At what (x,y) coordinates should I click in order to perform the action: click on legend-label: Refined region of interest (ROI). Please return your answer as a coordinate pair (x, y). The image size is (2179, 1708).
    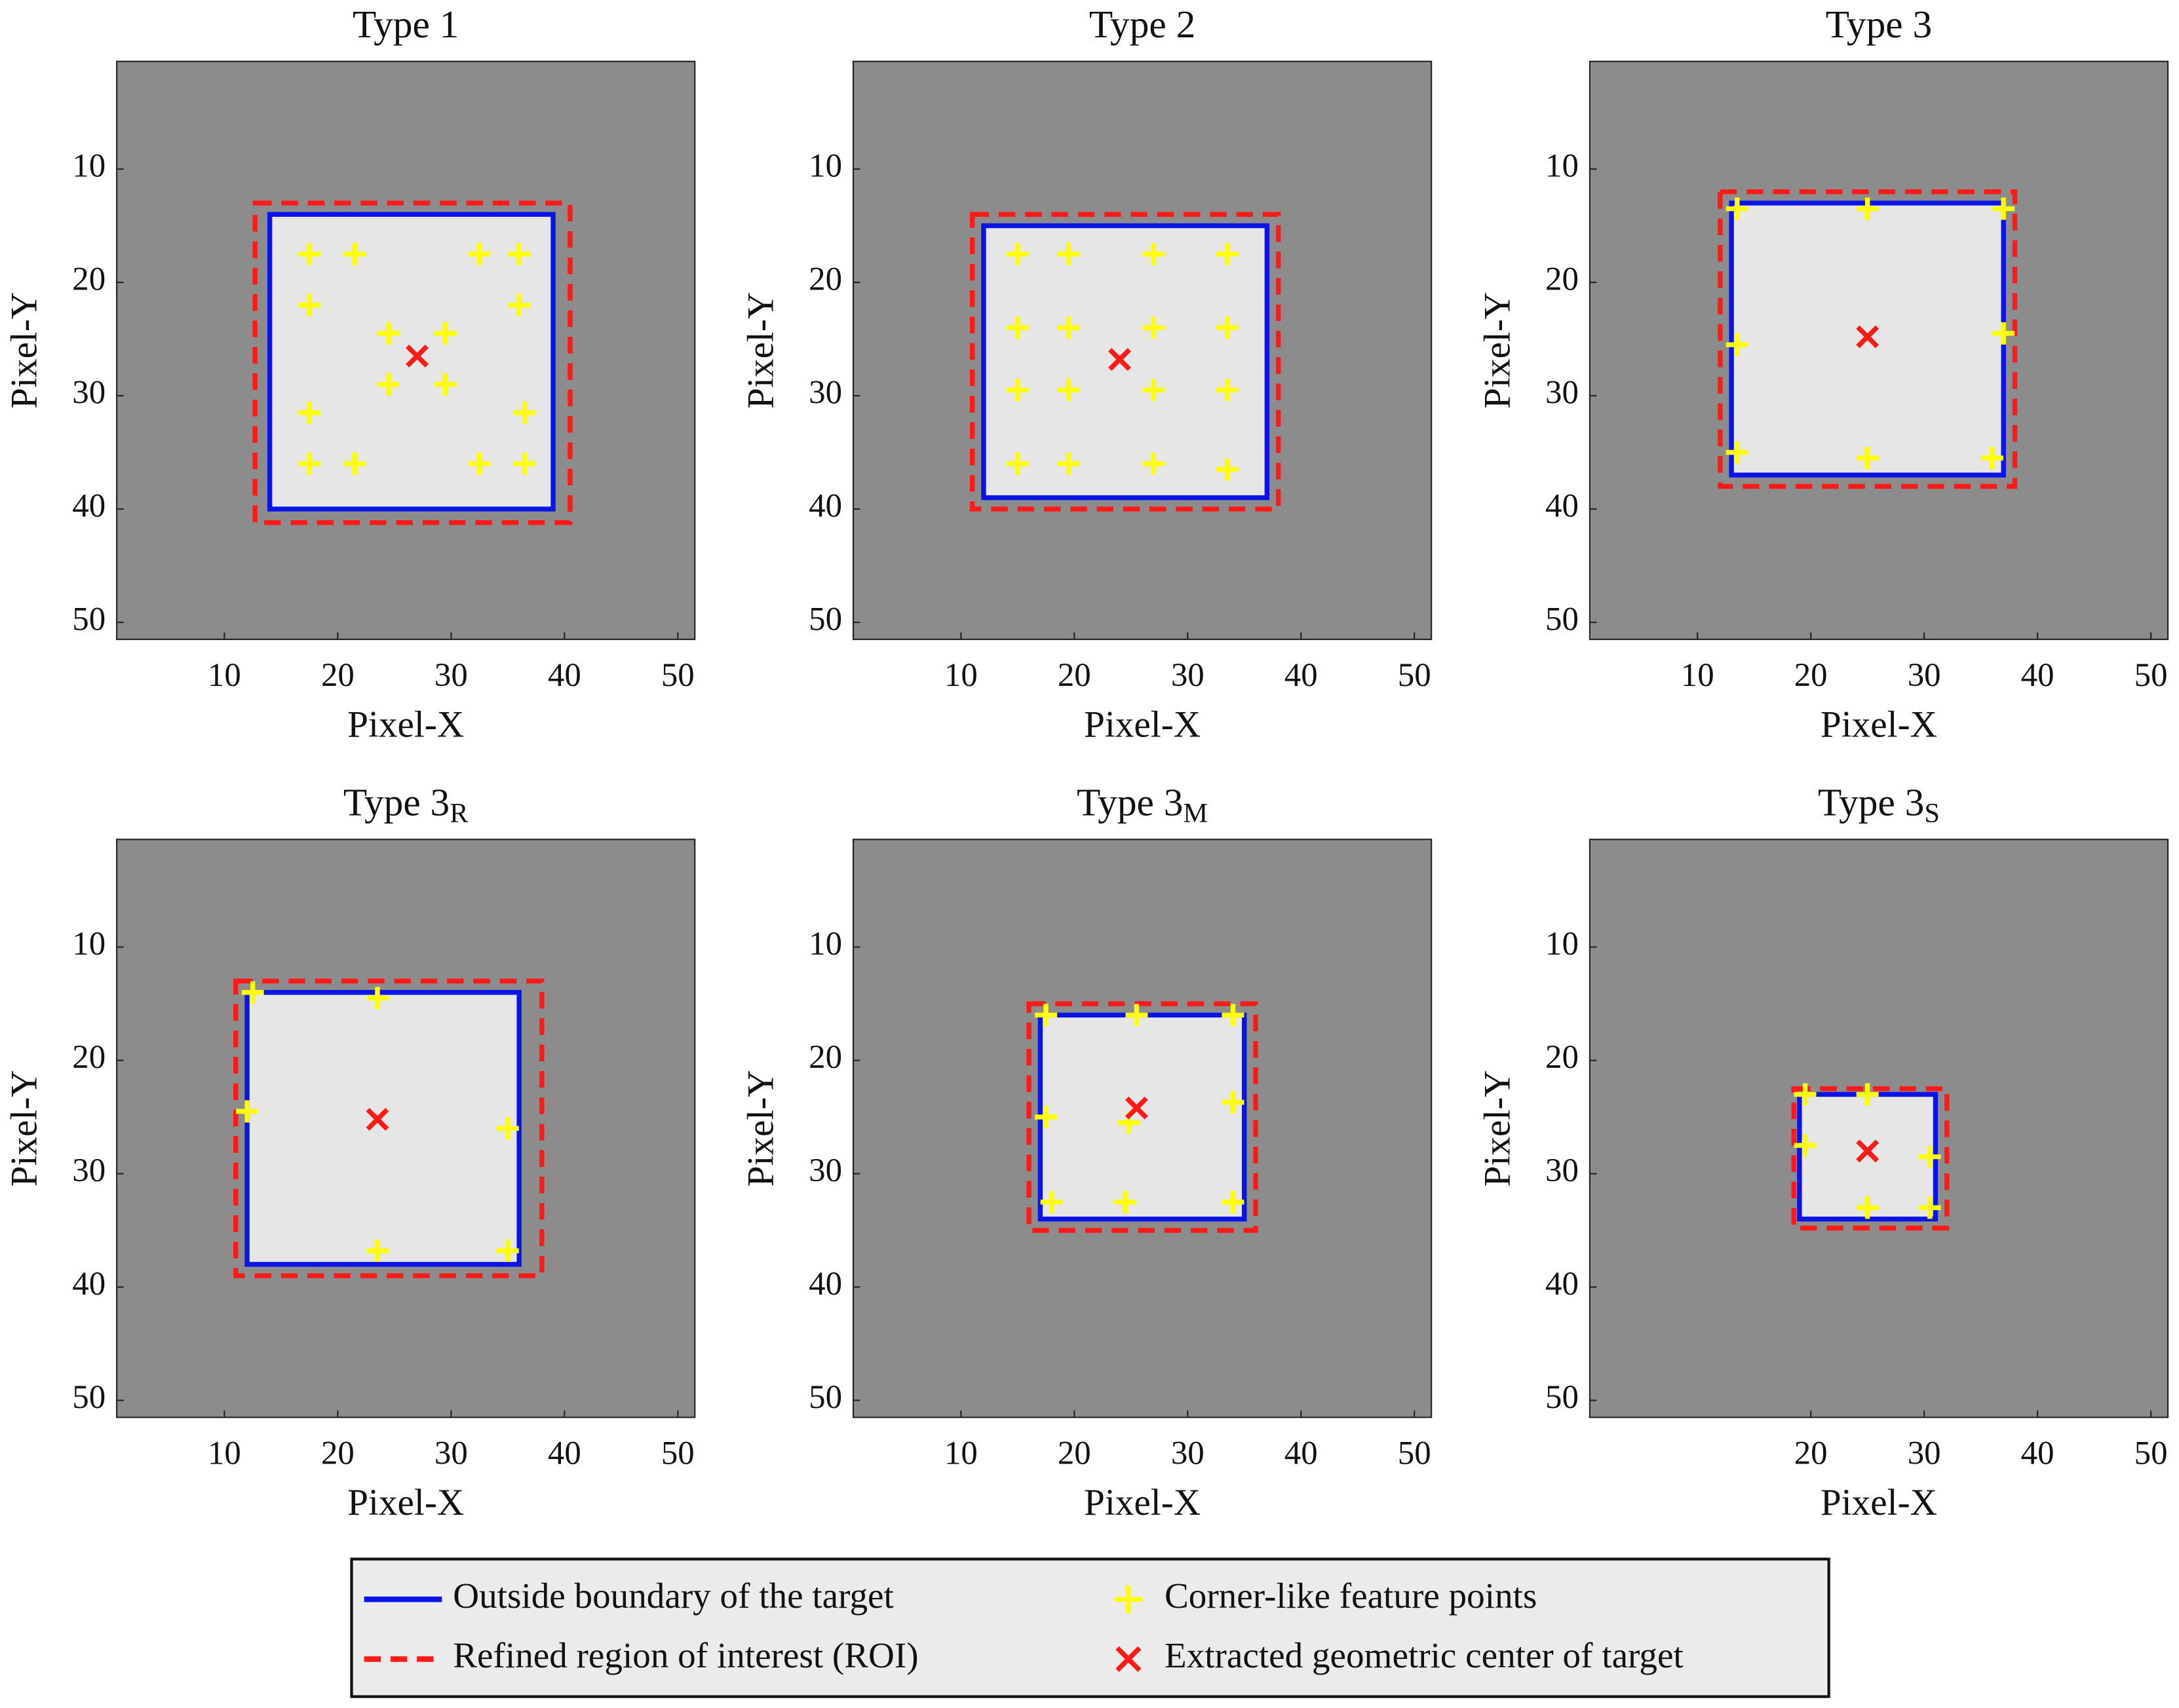
    Looking at the image, I should click on (686, 1655).